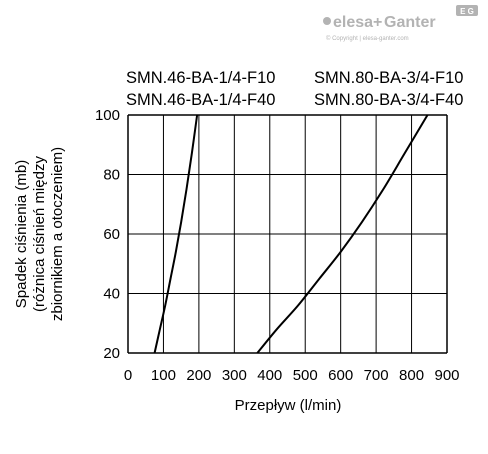  I want to click on x-tick-label: 900, so click(446, 375).